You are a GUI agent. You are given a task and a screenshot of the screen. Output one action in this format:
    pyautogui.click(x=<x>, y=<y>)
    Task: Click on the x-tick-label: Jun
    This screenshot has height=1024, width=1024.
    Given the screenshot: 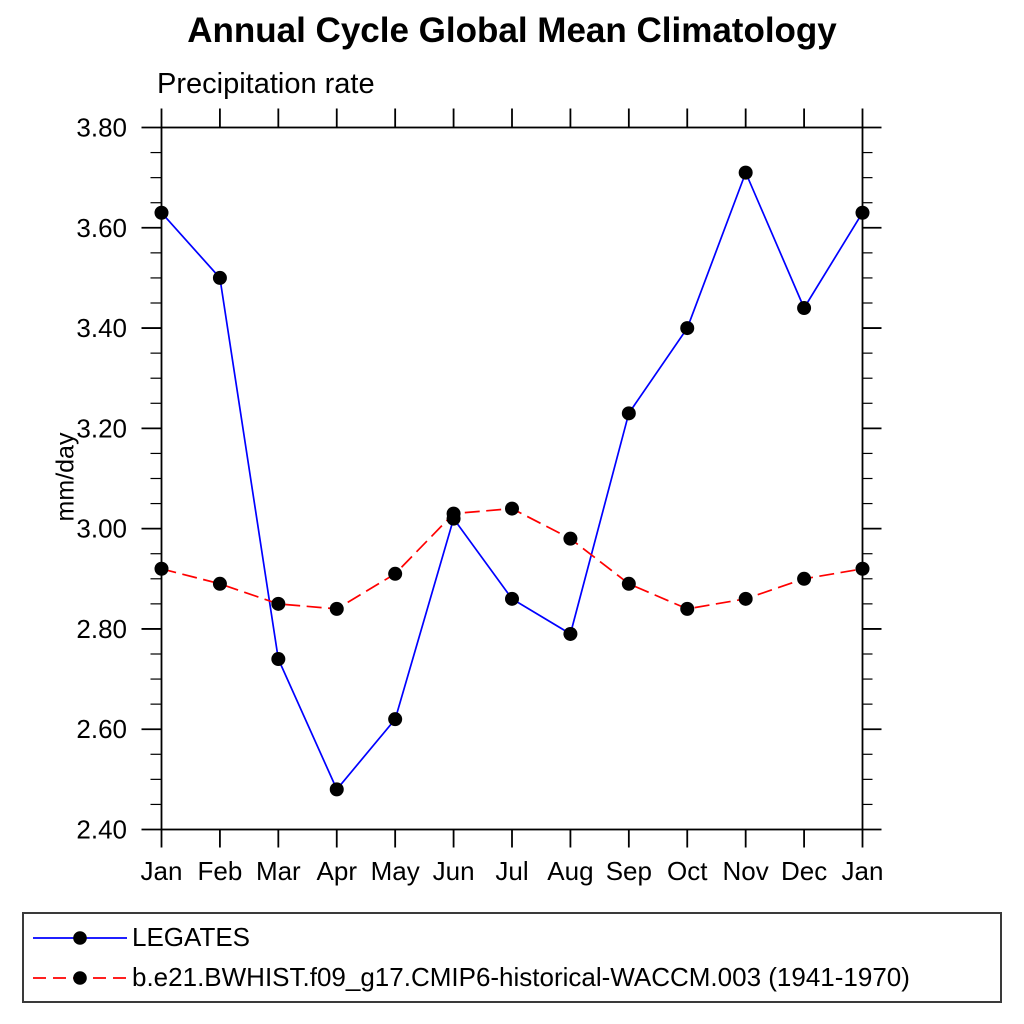 What is the action you would take?
    pyautogui.click(x=454, y=871)
    